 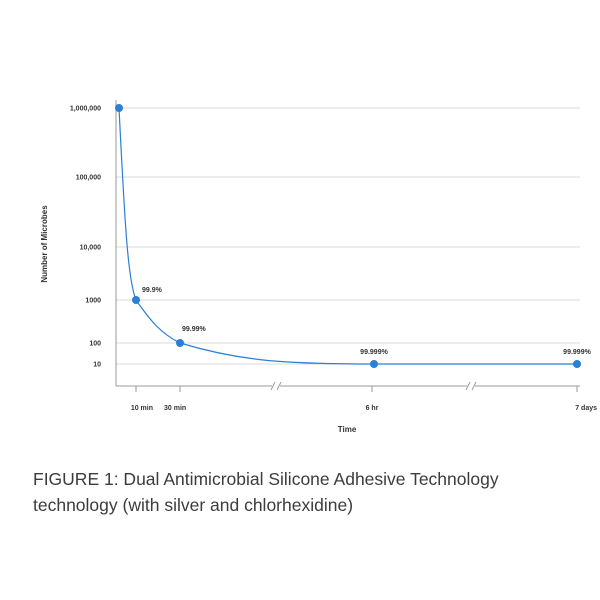 What do you see at coordinates (372, 408) in the screenshot?
I see `x-tick-label: 6 hr` at bounding box center [372, 408].